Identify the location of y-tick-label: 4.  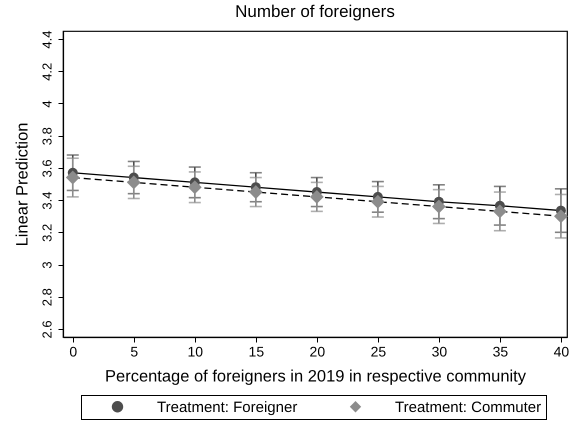
(47, 104).